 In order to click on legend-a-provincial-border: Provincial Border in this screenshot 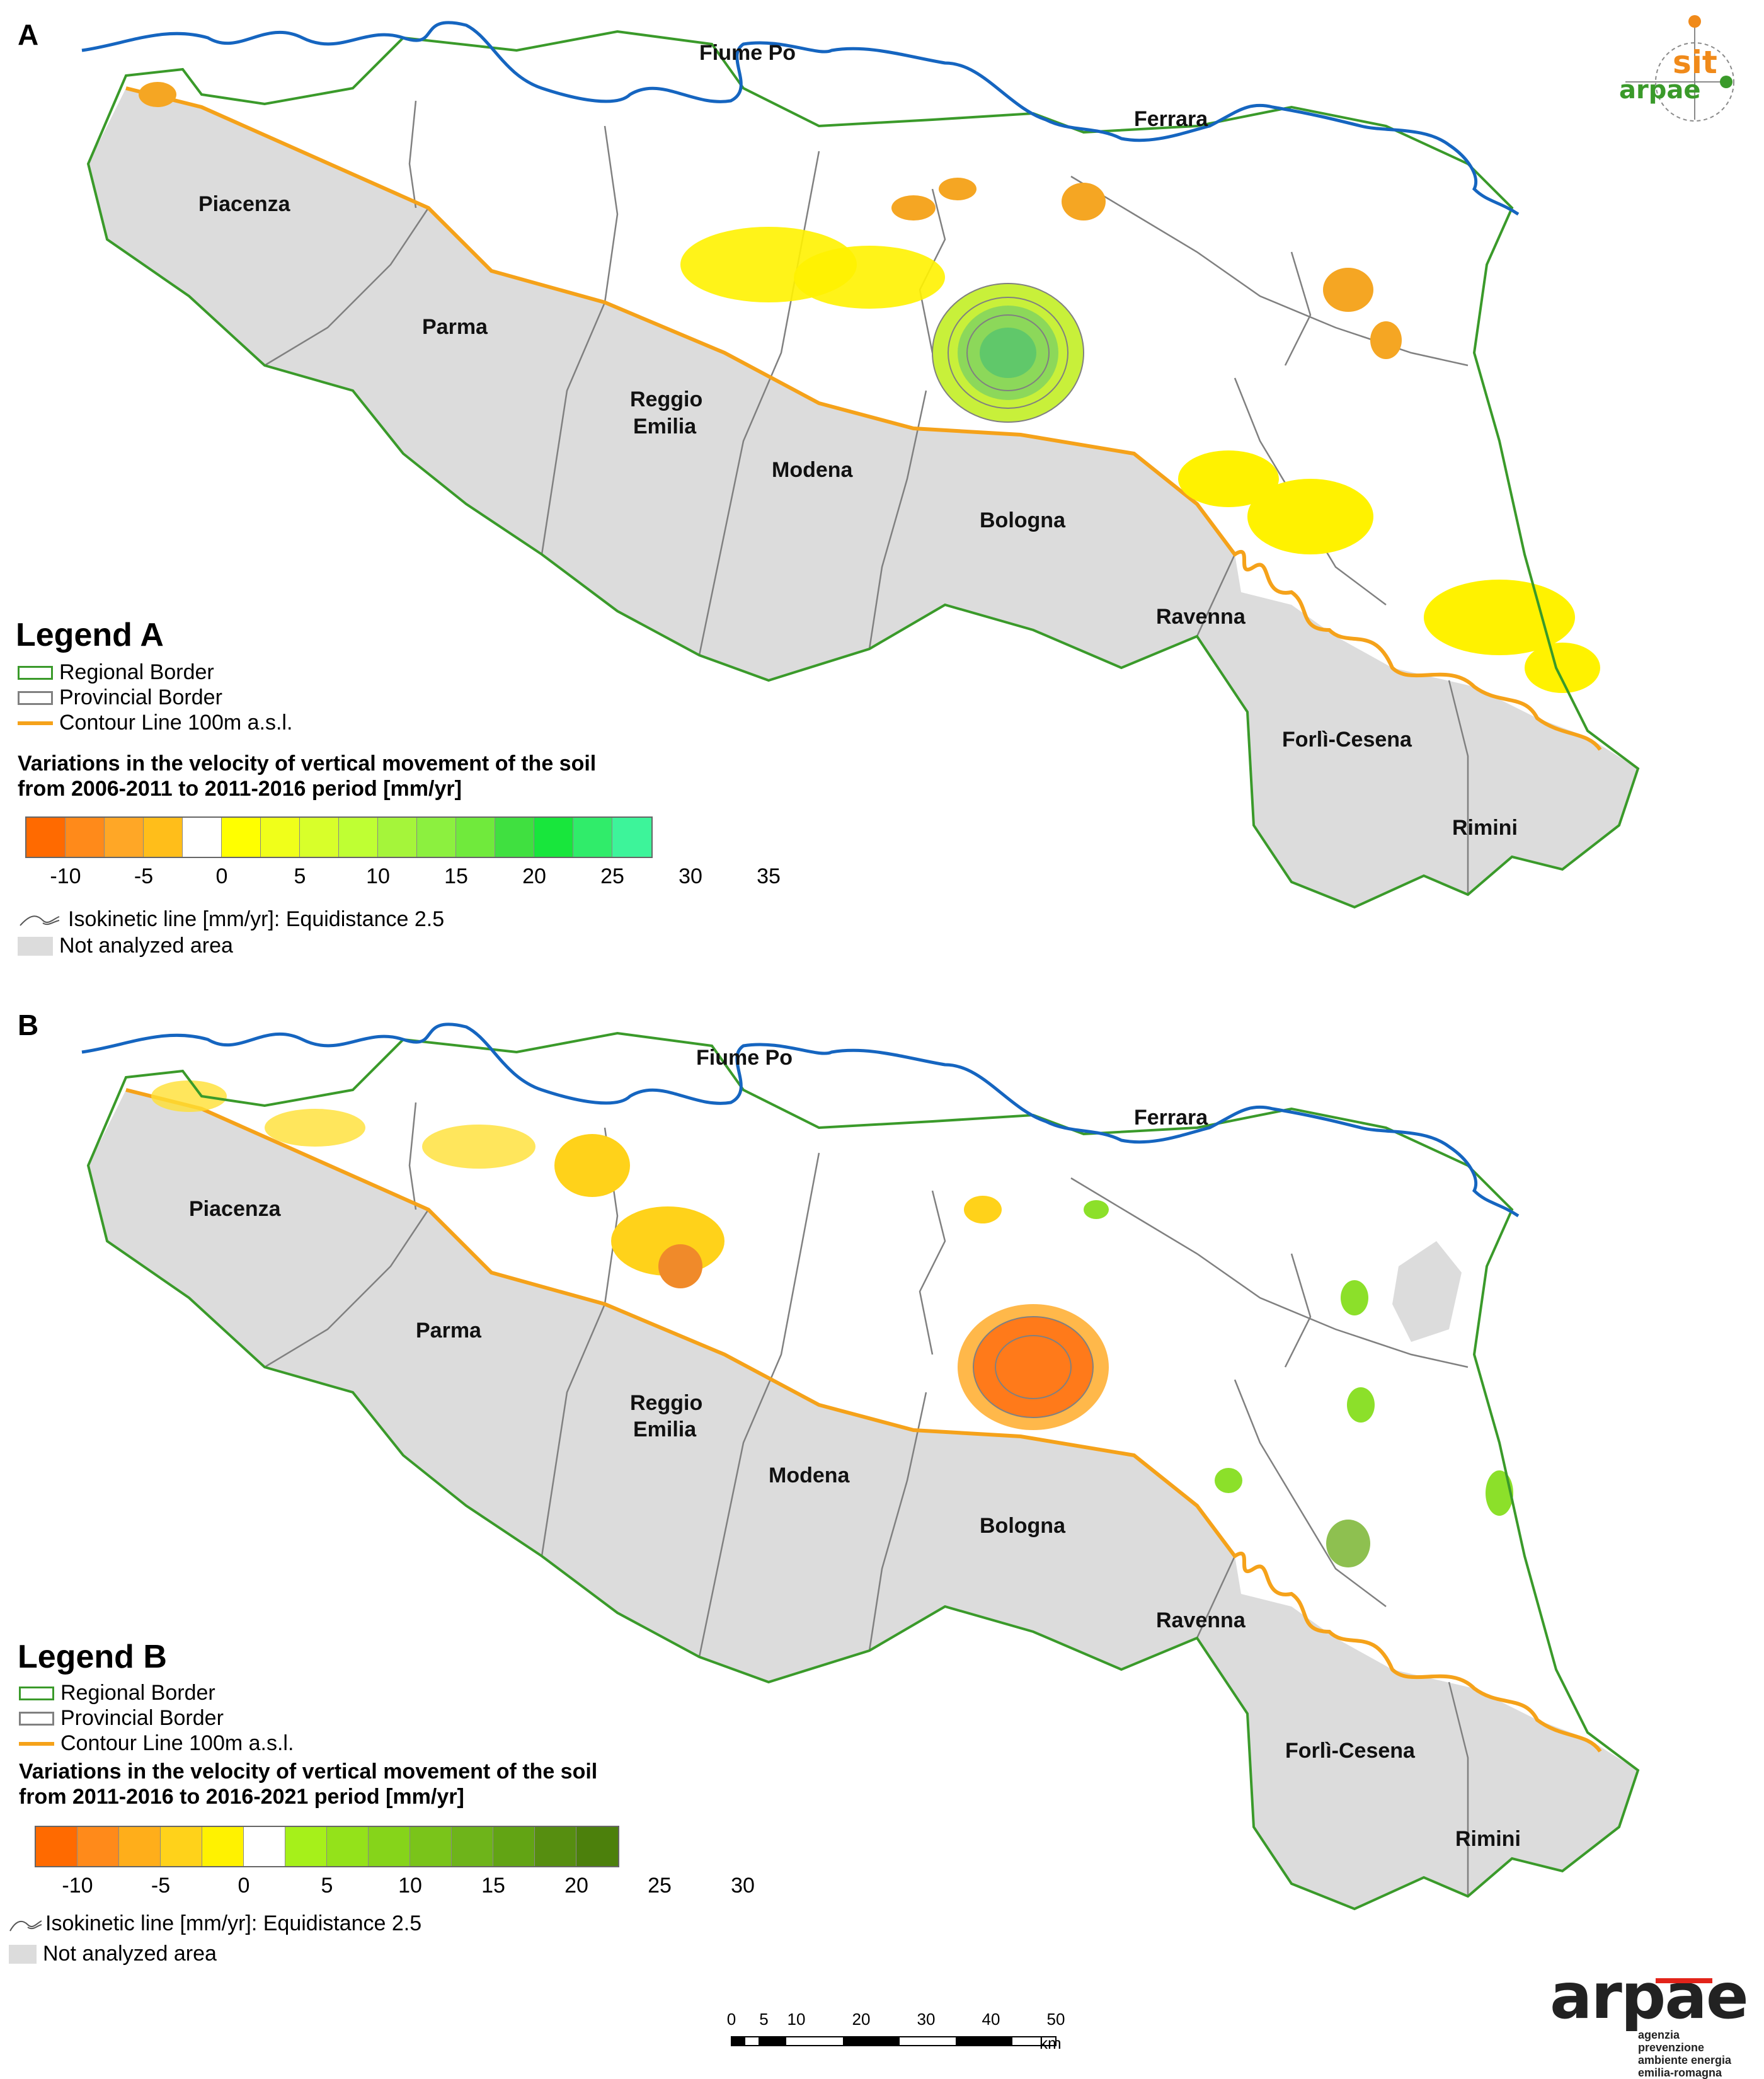, I will do `click(120, 697)`.